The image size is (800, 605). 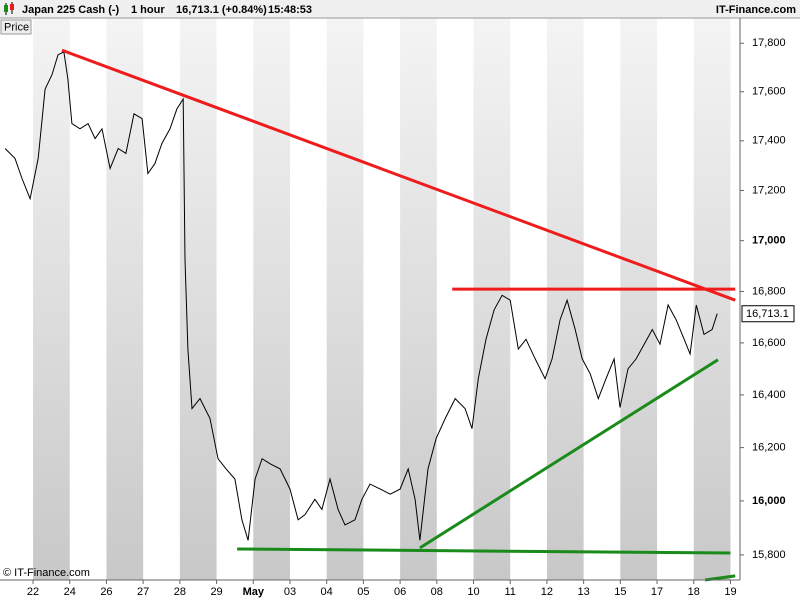 I want to click on y-label: Price, so click(x=16, y=27).